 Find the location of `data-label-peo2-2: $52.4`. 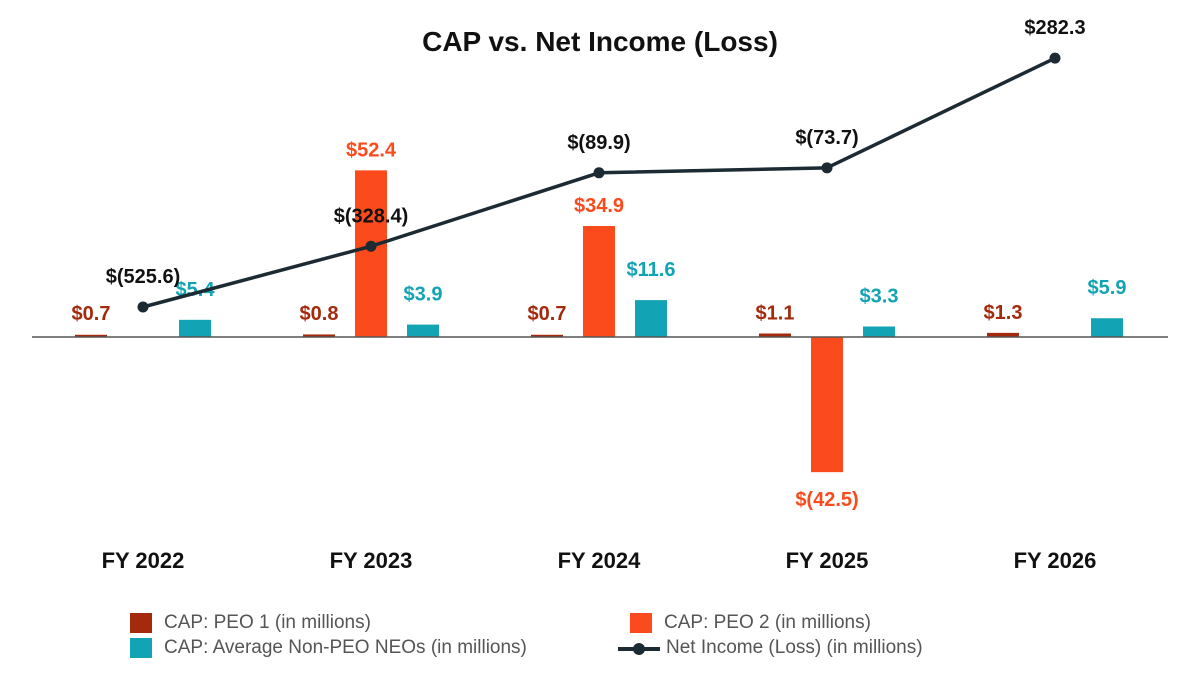

data-label-peo2-2: $52.4 is located at coordinates (371, 150).